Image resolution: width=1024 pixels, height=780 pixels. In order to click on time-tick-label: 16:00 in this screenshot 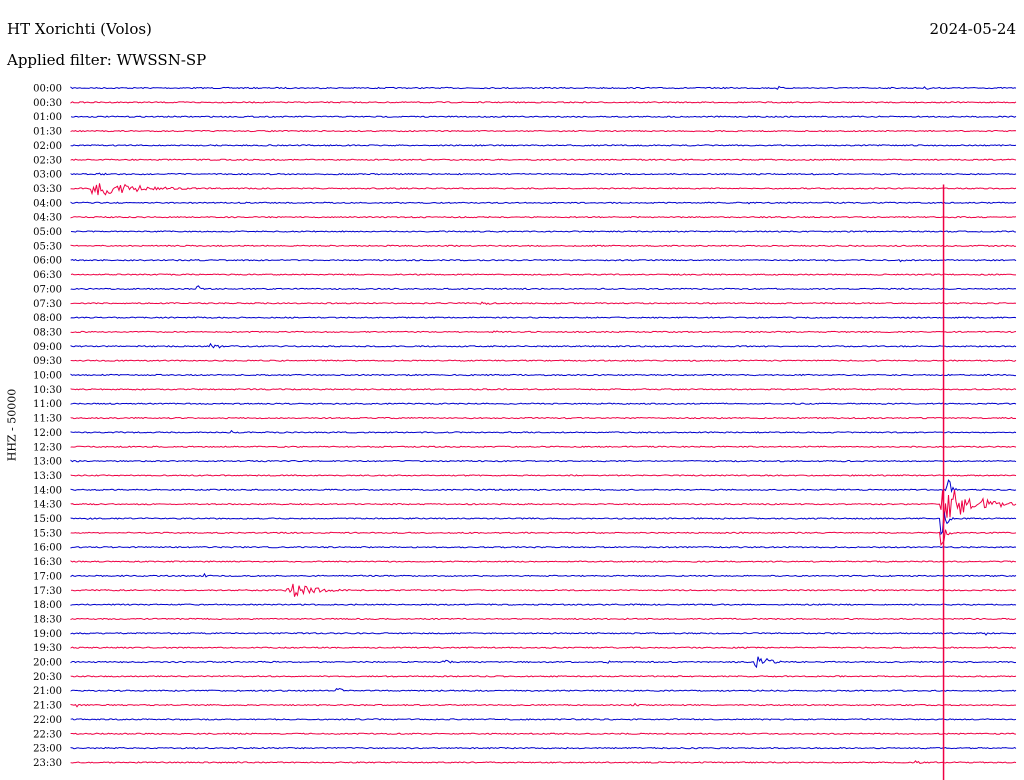, I will do `click(47, 548)`.